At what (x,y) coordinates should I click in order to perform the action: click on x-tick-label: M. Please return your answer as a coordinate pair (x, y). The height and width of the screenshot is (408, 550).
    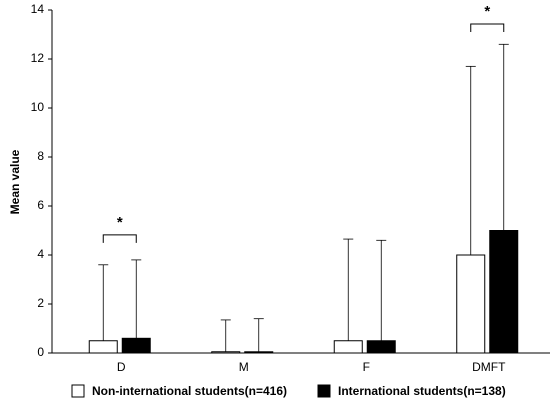
    Looking at the image, I should click on (244, 367).